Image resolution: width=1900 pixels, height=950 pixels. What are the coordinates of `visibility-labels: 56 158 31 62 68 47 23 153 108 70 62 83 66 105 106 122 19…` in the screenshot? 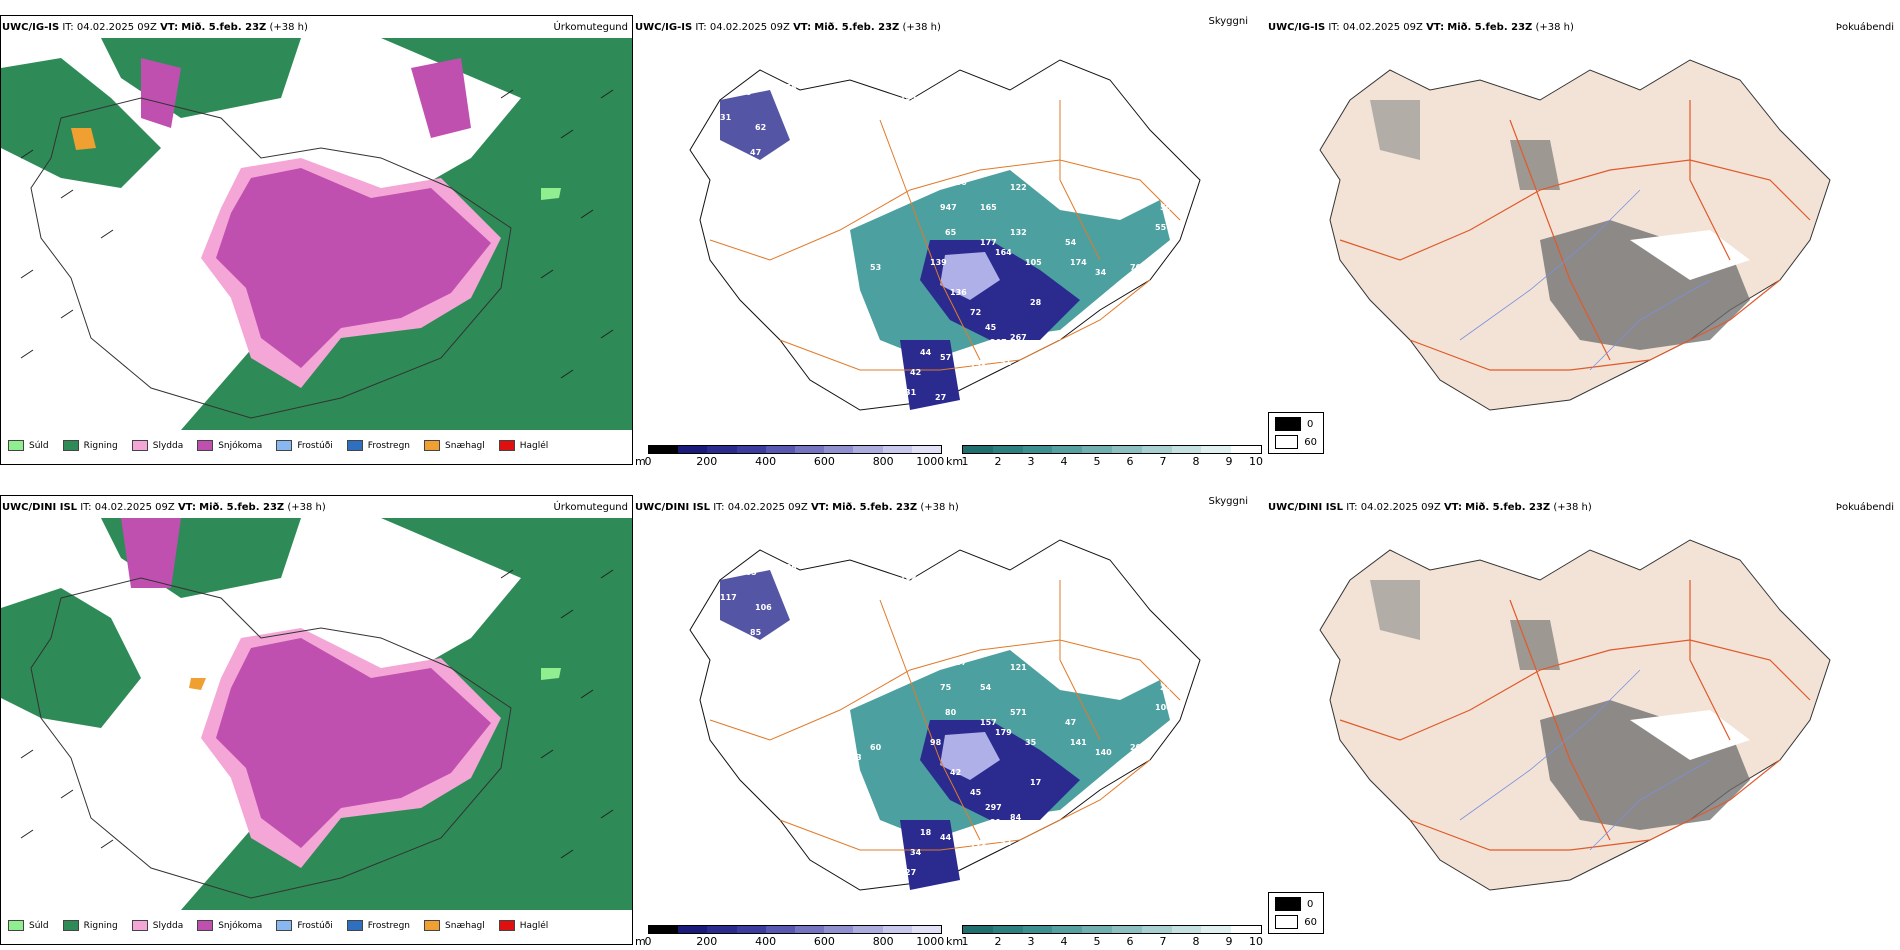 It's located at (946, 242).